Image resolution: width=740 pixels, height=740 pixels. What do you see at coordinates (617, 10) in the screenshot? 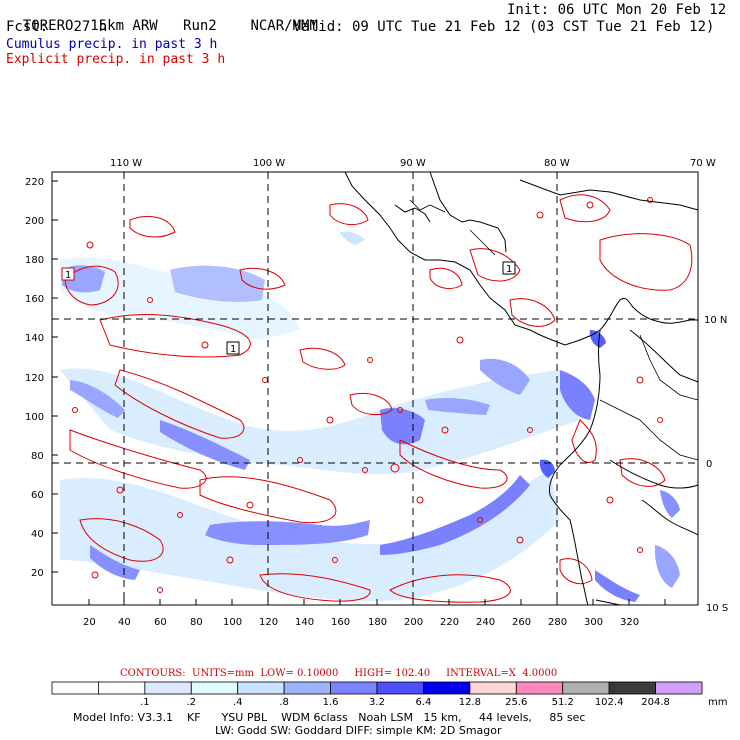
I see `init-time: Init: 06 UTC Mon 20 Feb 12` at bounding box center [617, 10].